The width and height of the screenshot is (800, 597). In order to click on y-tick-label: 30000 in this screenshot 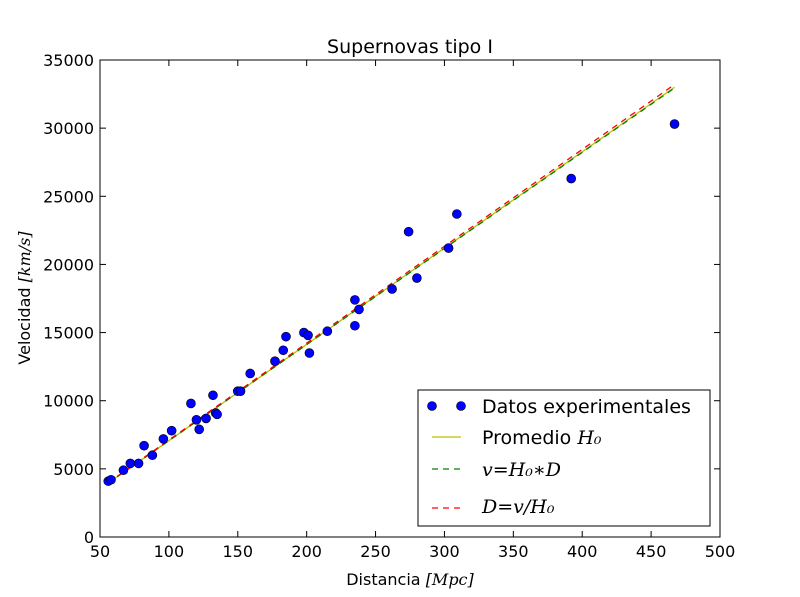, I will do `click(68, 128)`.